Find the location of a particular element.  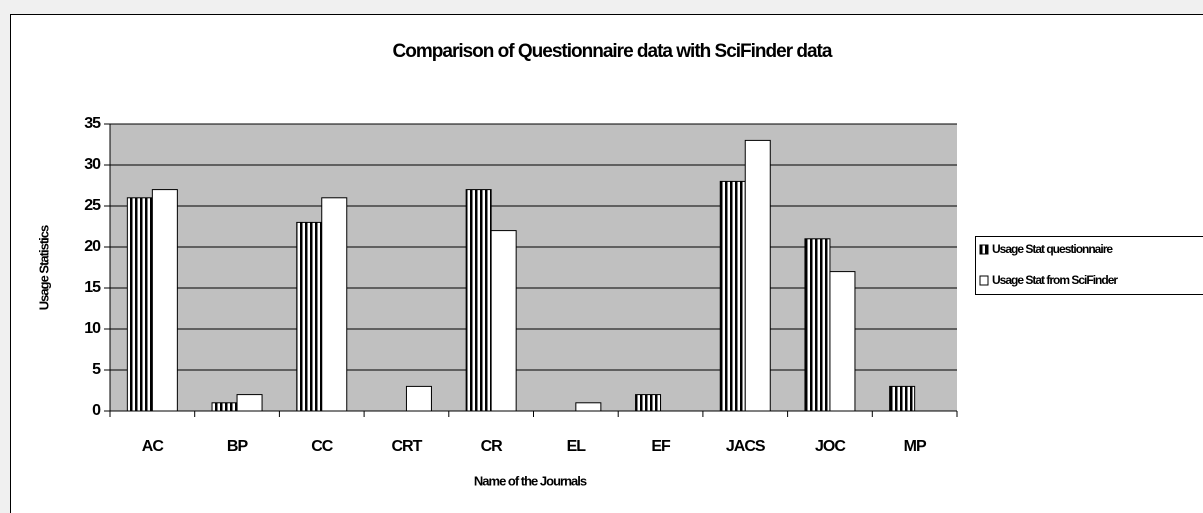

legend-box is located at coordinates (1089, 265).